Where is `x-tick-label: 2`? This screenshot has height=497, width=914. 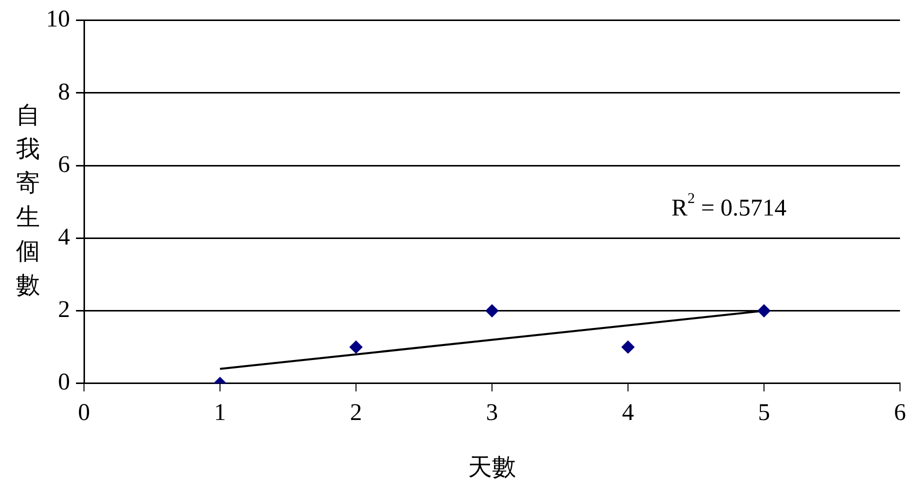
x-tick-label: 2 is located at coordinates (356, 413).